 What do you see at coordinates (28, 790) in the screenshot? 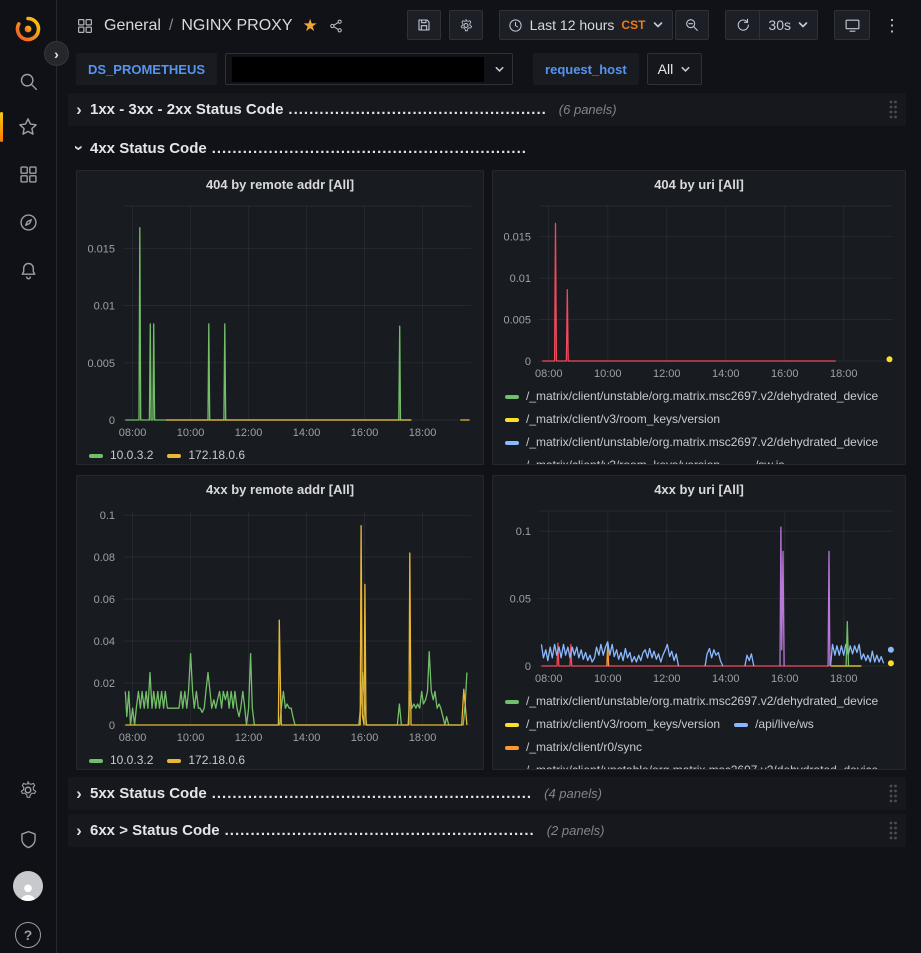
I see `configuration-gear-icon` at bounding box center [28, 790].